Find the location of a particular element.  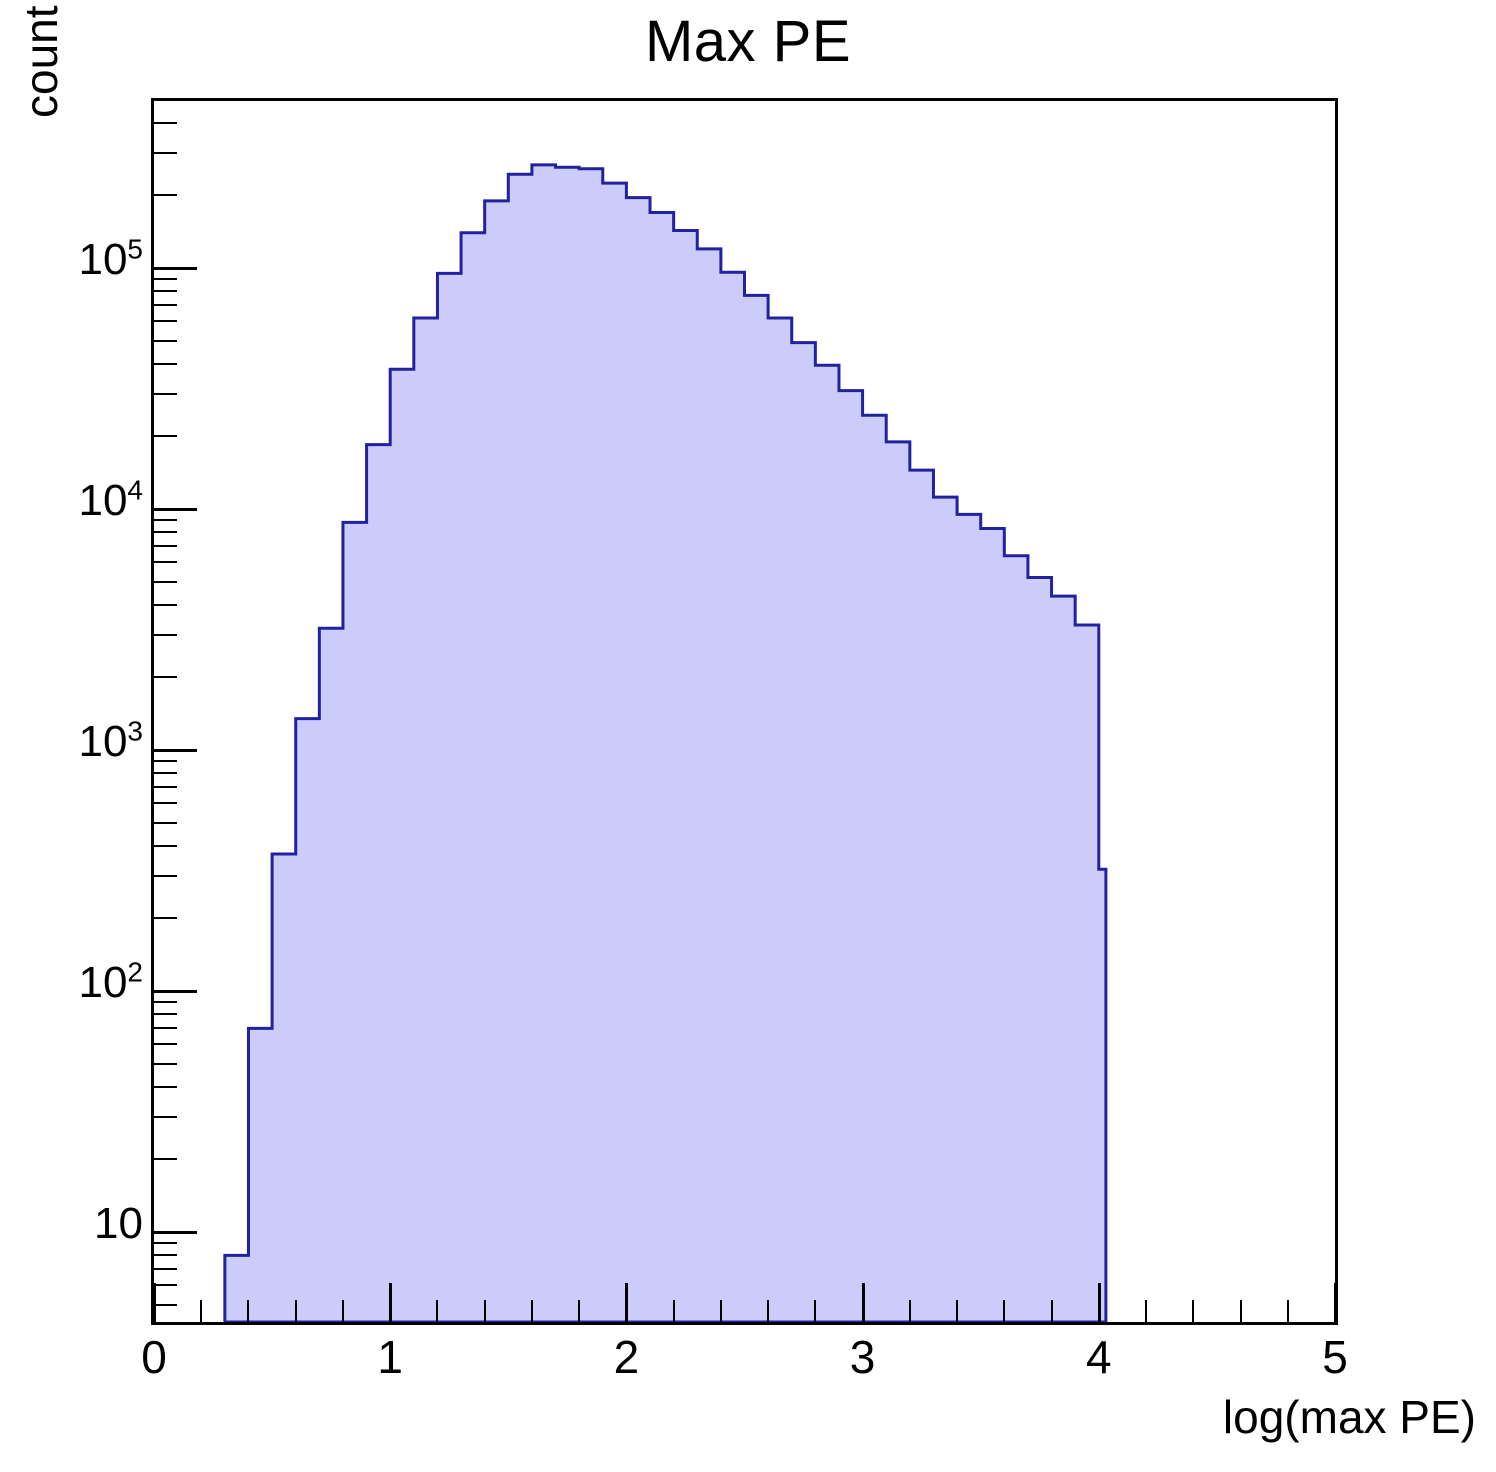

x-axis-tick-label: 2 is located at coordinates (626, 1357).